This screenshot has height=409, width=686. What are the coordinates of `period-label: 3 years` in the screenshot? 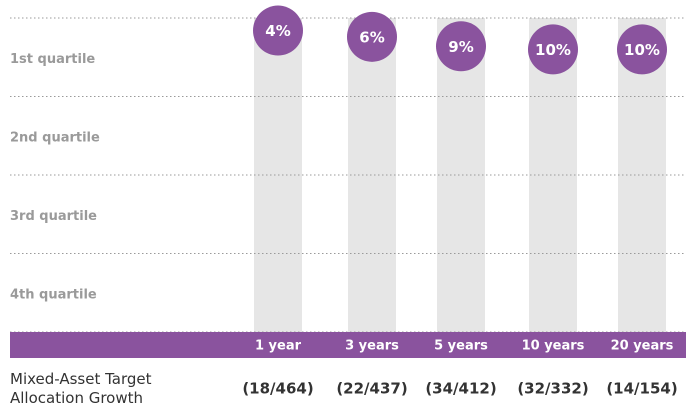 It's located at (372, 346).